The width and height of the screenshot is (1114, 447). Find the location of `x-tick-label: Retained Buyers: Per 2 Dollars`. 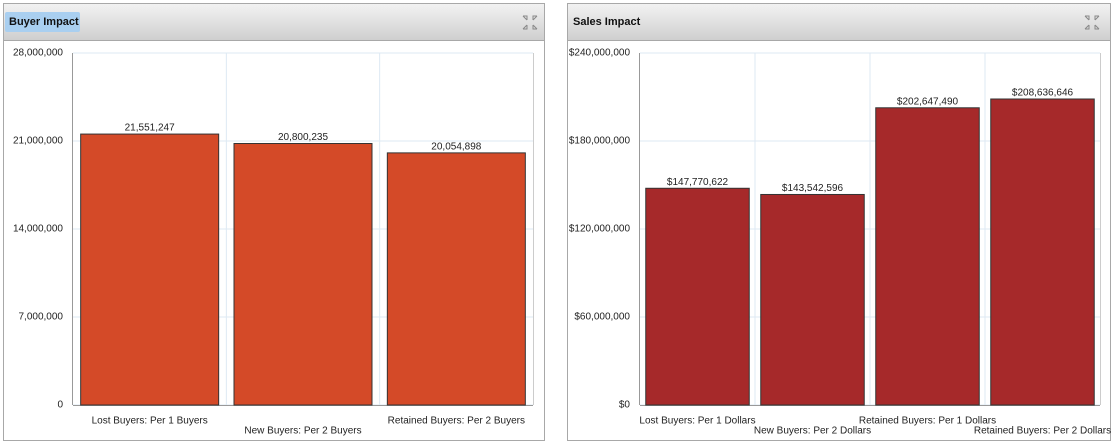

x-tick-label: Retained Buyers: Per 2 Dollars is located at coordinates (1042, 431).